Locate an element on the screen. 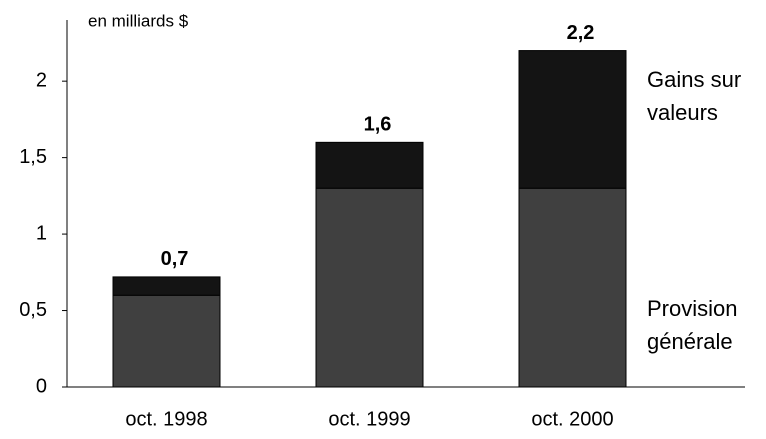  axis-label: en milliards $ is located at coordinates (138, 20).